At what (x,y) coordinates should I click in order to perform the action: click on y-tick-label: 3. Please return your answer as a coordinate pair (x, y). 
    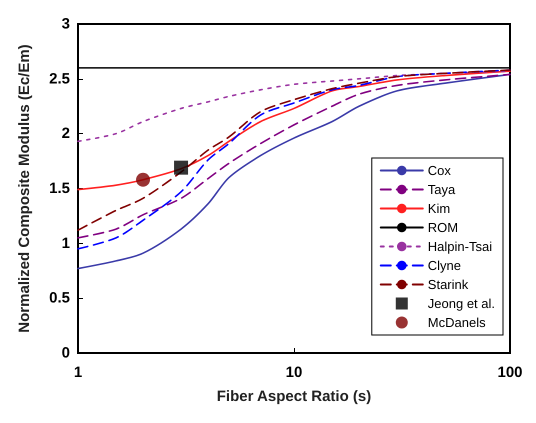
    Looking at the image, I should click on (66, 24).